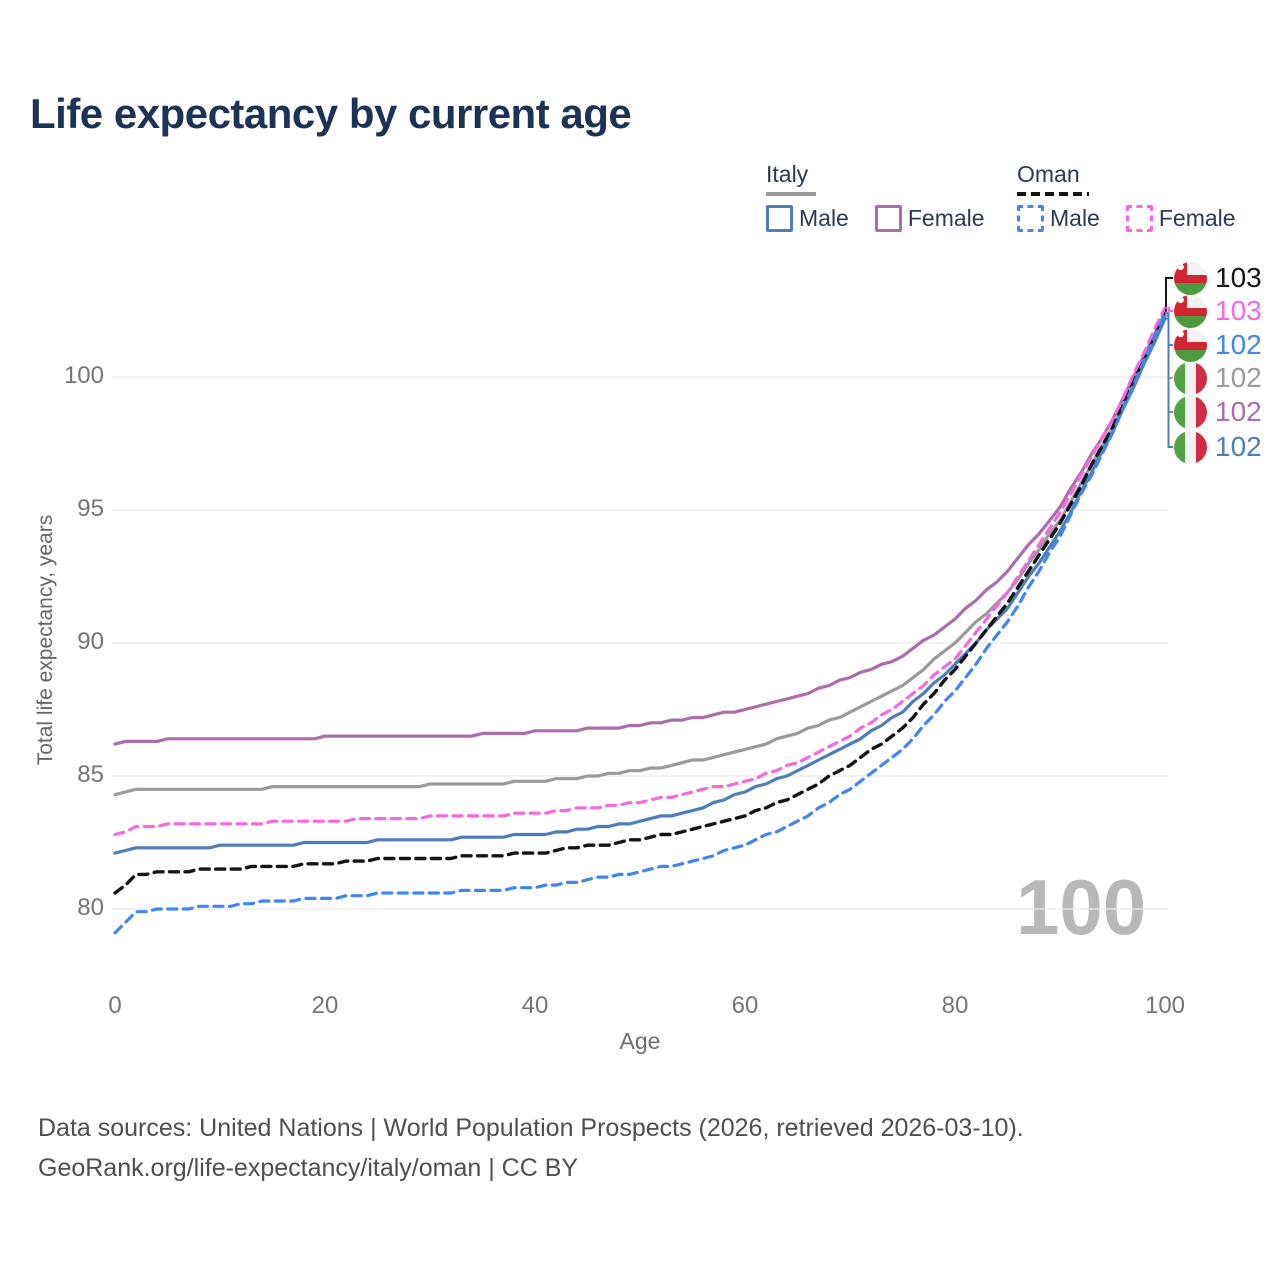 The height and width of the screenshot is (1280, 1280). I want to click on end-label-row-oman-male: 102, so click(1218, 345).